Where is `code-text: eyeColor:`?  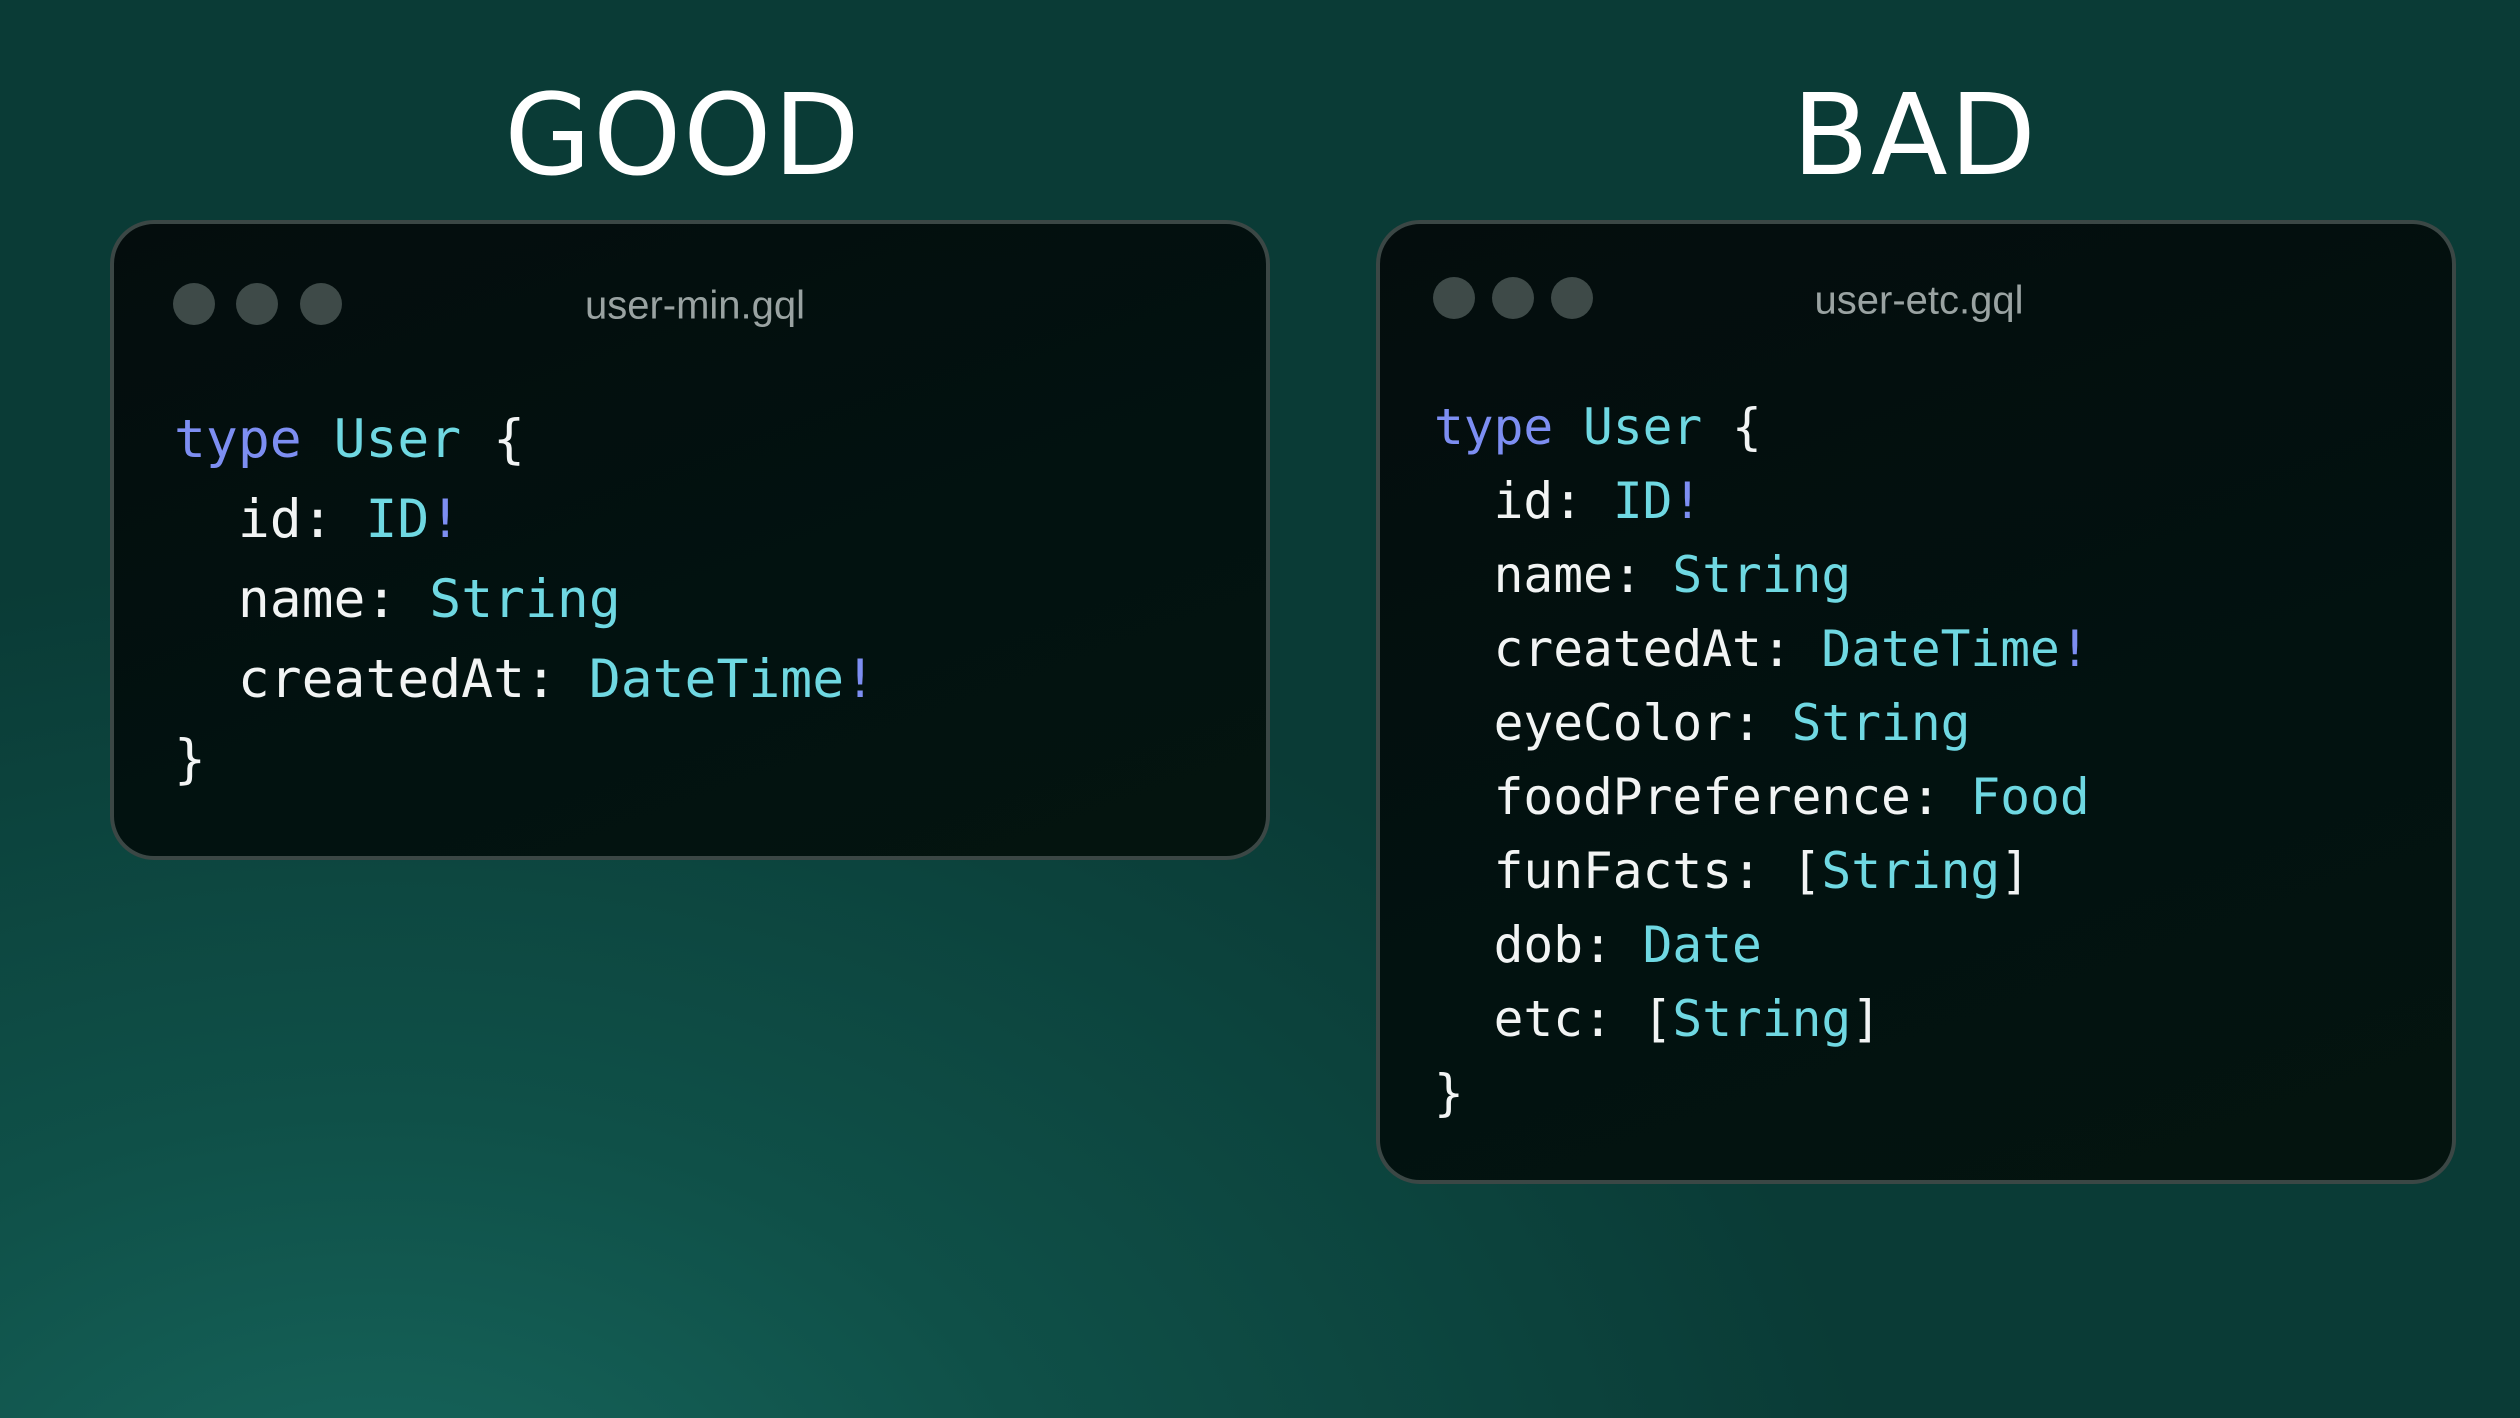 code-text: eyeColor: is located at coordinates (1613, 723).